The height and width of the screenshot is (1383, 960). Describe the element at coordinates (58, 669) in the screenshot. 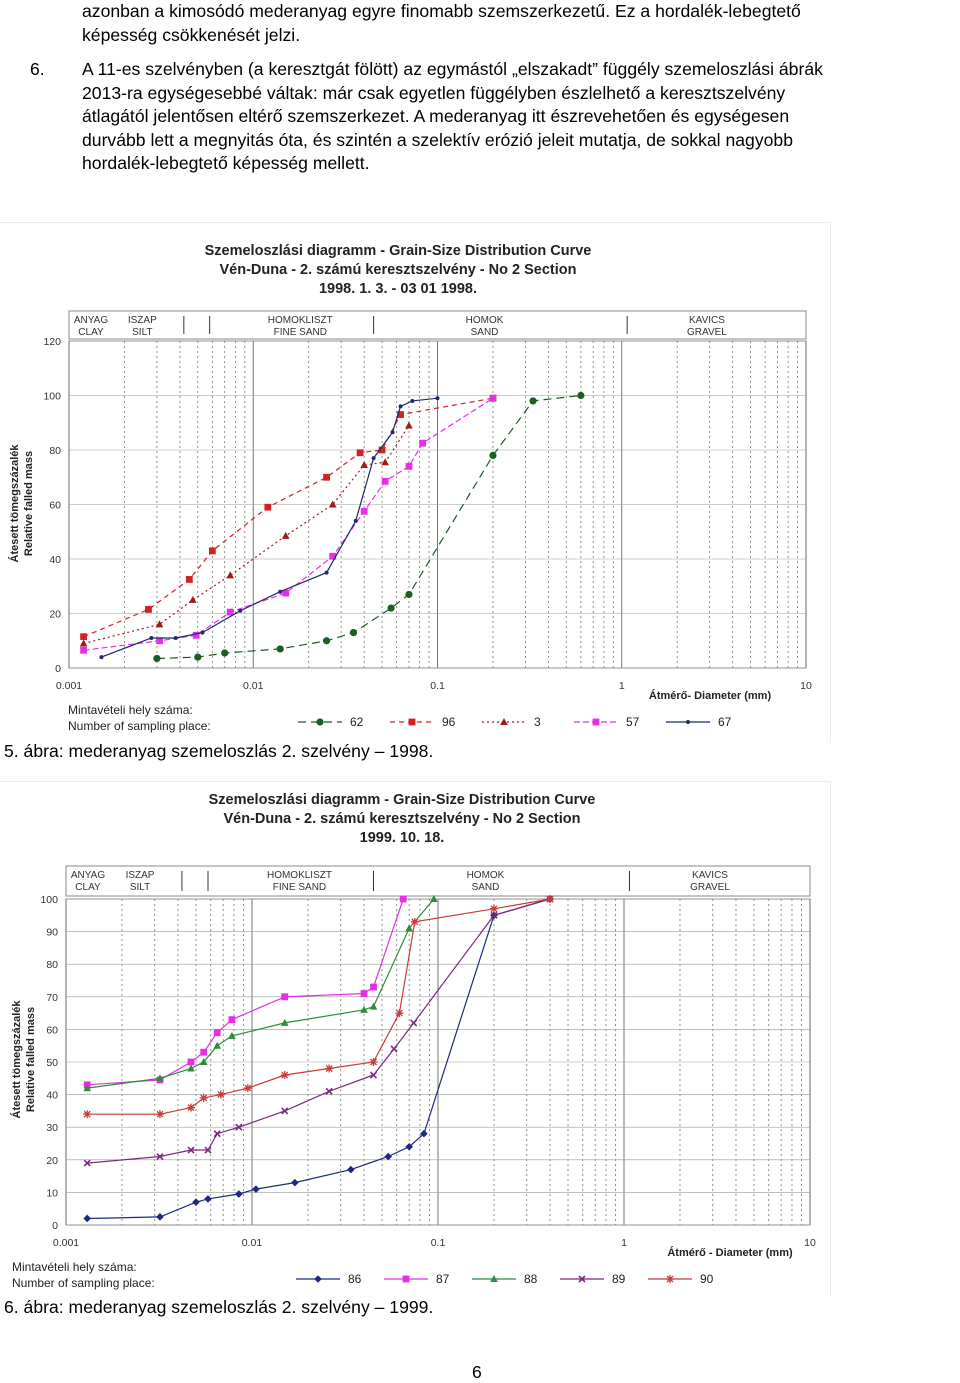

I see `y-tick-label: 0` at that location.